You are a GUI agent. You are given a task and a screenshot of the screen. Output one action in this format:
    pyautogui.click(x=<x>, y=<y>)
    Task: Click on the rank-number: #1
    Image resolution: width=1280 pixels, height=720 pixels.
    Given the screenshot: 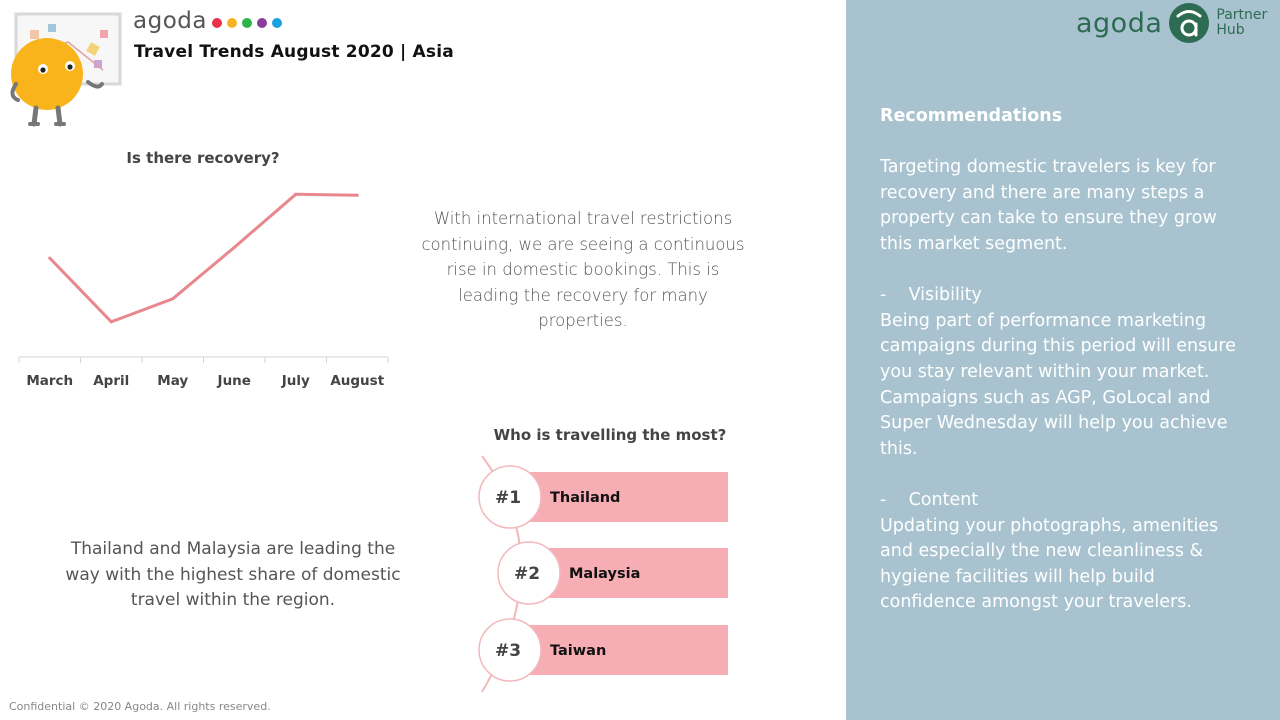 What is the action you would take?
    pyautogui.click(x=508, y=498)
    